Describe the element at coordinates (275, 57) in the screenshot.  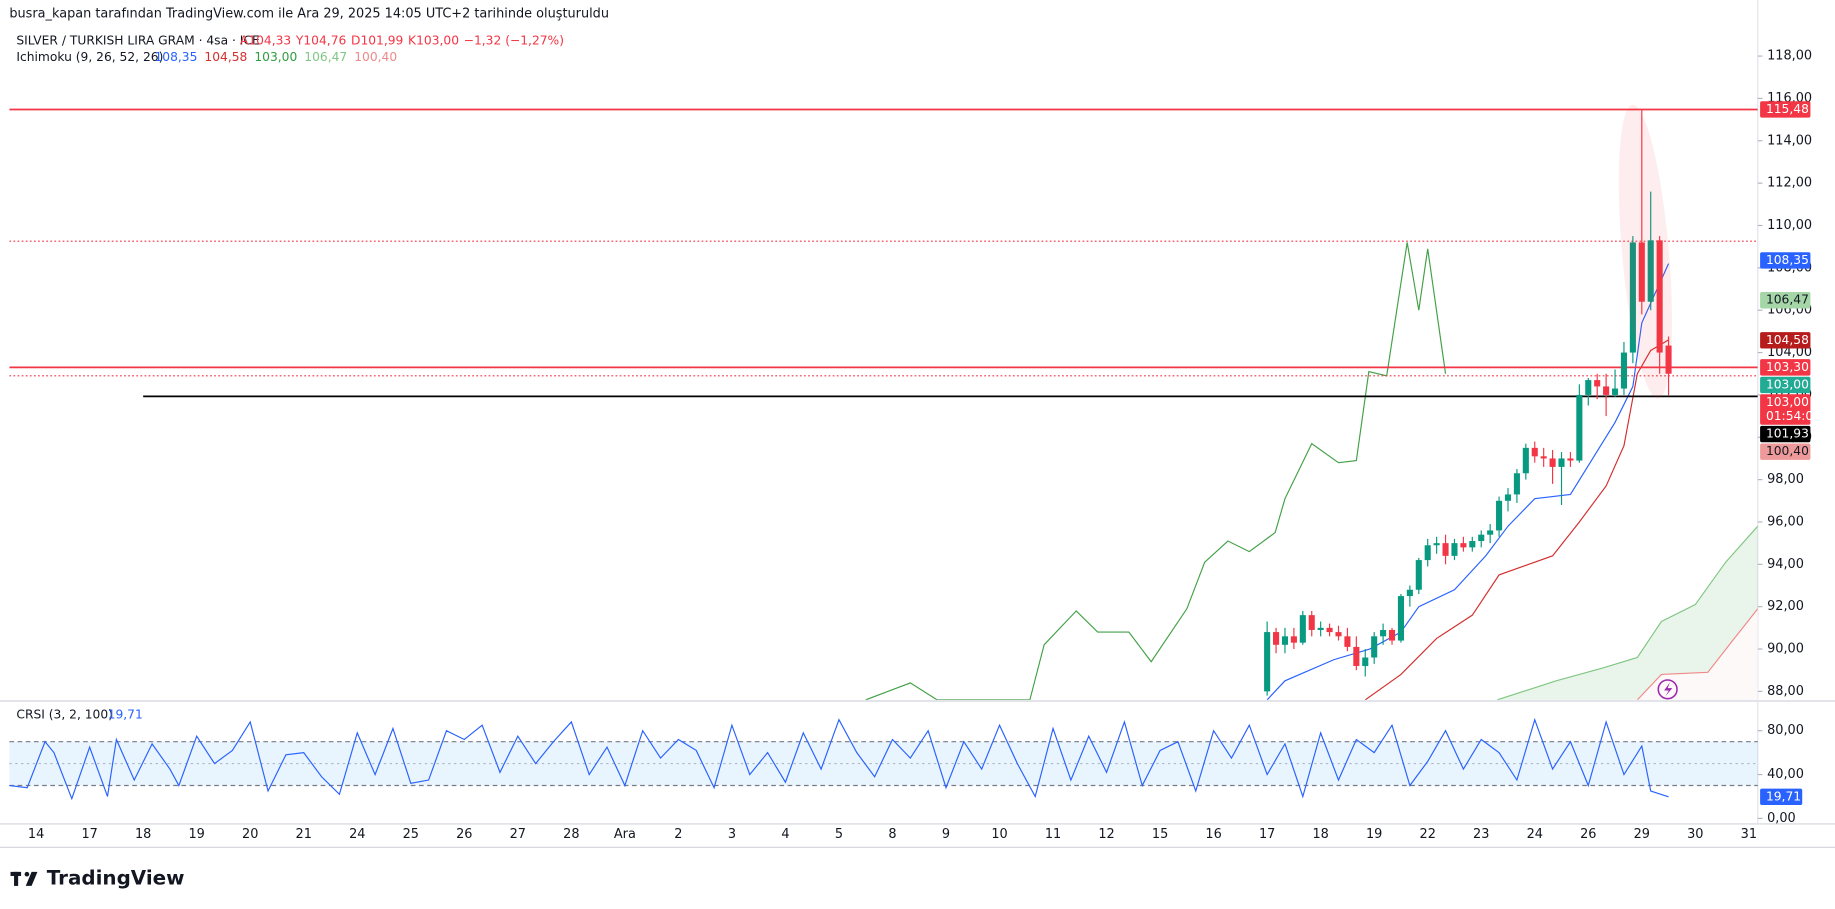
I see `ichimoku-value: 103,00` at that location.